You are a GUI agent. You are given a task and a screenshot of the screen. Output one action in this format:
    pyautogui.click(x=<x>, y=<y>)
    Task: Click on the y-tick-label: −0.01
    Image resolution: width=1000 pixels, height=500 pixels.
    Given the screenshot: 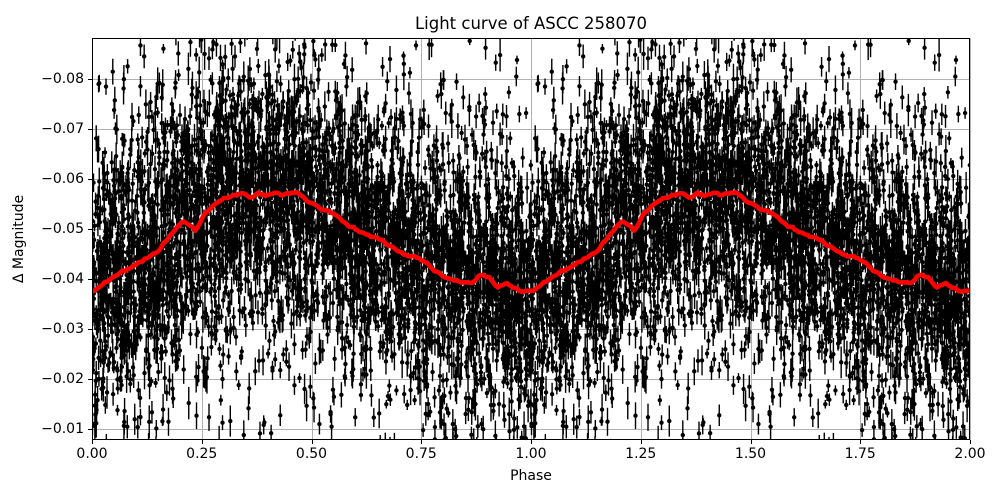 What is the action you would take?
    pyautogui.click(x=62, y=429)
    